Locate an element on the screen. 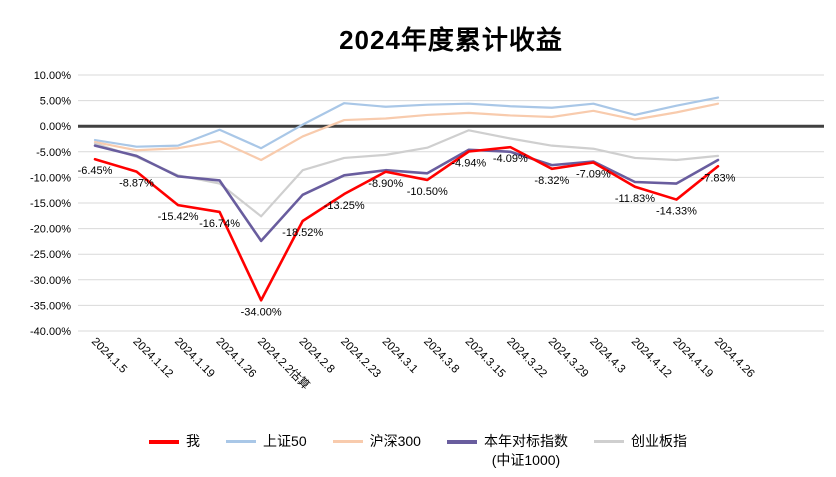 This screenshot has height=477, width=836. svg-text: -10.50% is located at coordinates (427, 192).